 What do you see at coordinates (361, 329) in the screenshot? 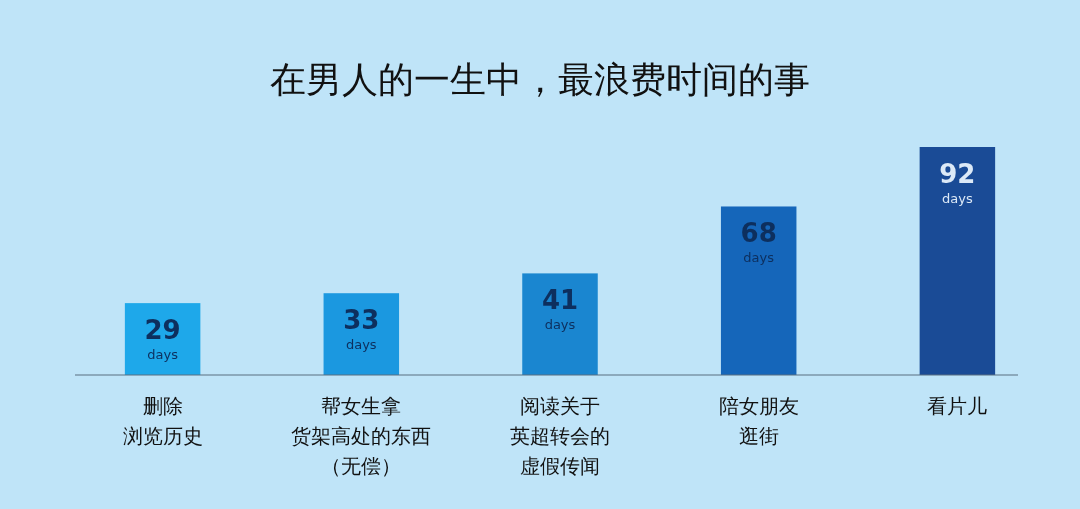
I see `data-label: 33 days` at bounding box center [361, 329].